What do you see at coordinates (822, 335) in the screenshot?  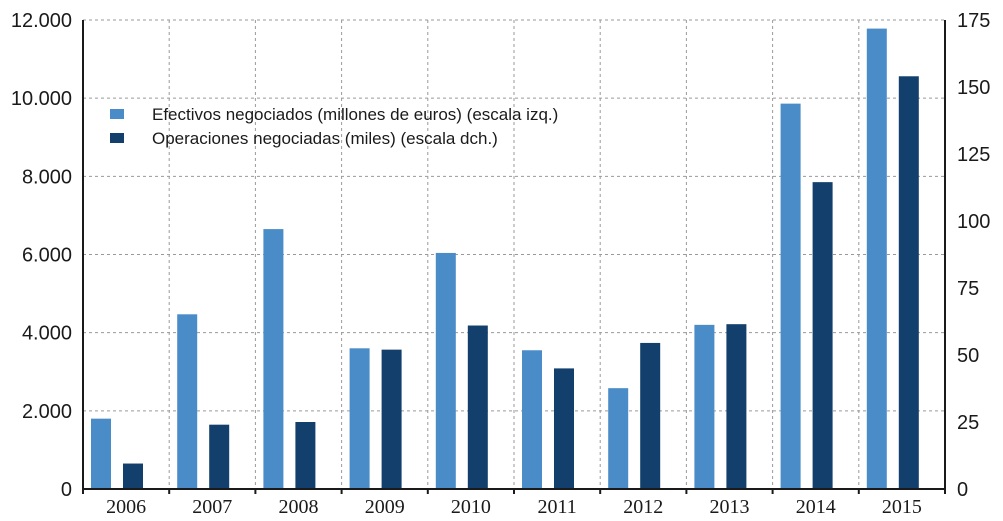 I see `bar-operaciones-2014` at bounding box center [822, 335].